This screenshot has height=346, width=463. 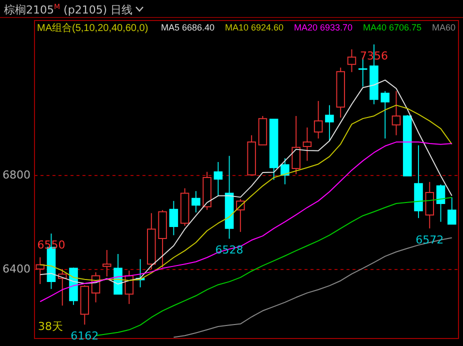 What do you see at coordinates (188, 27) in the screenshot?
I see `text: MA5 6686.40` at bounding box center [188, 27].